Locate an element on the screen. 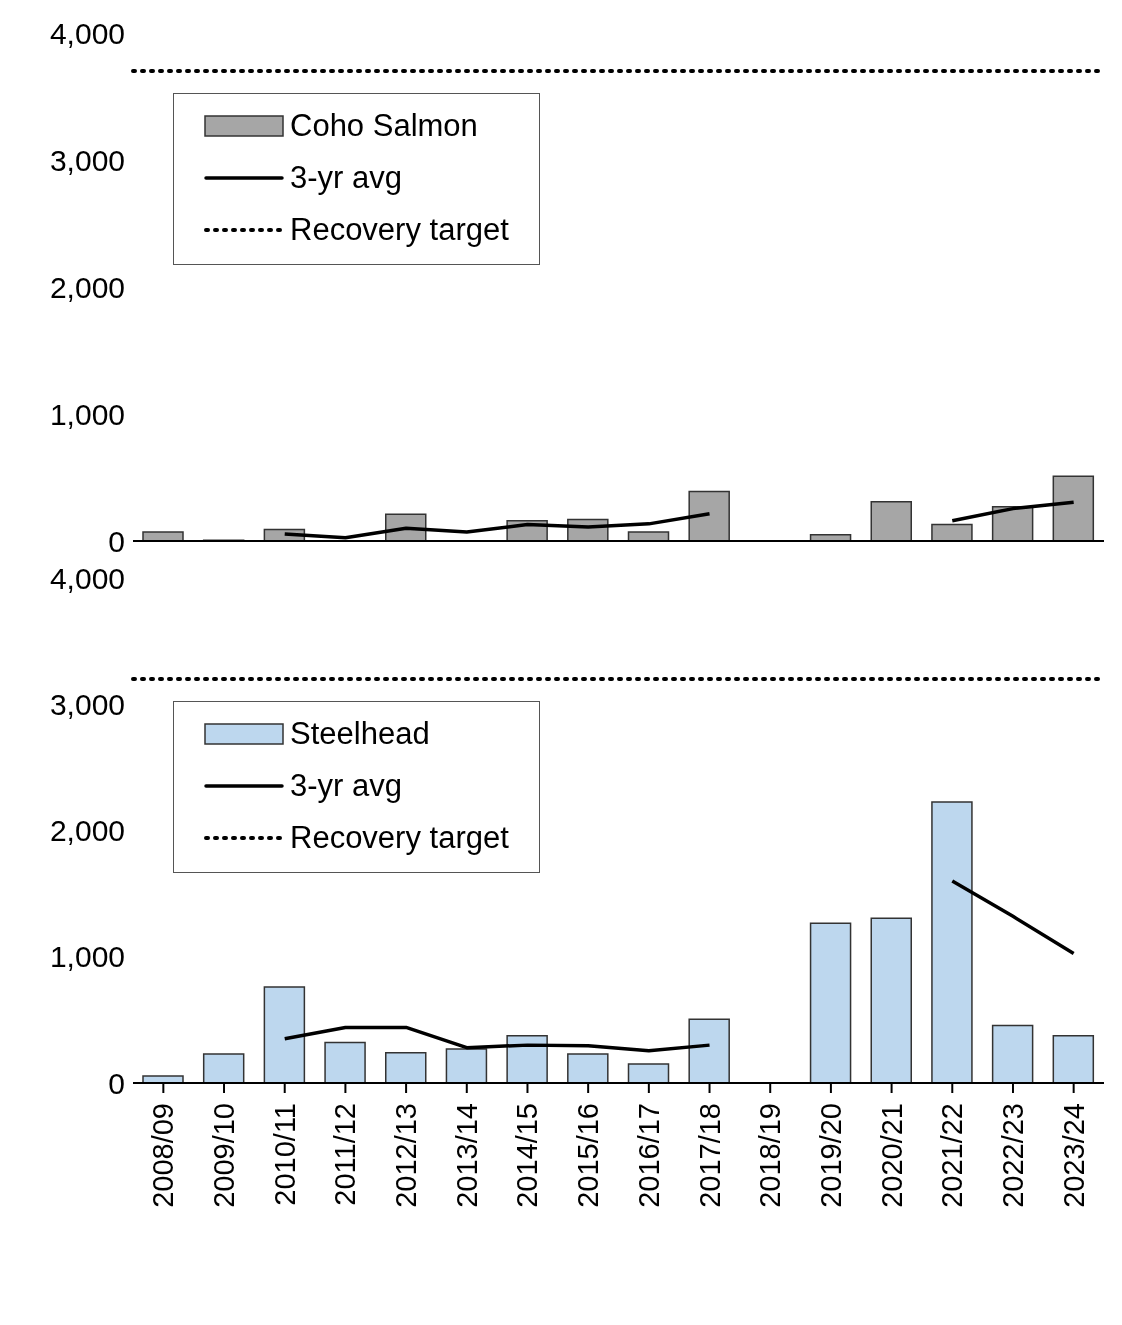  x-tick-label: 2013/14 is located at coordinates (466, 1155).